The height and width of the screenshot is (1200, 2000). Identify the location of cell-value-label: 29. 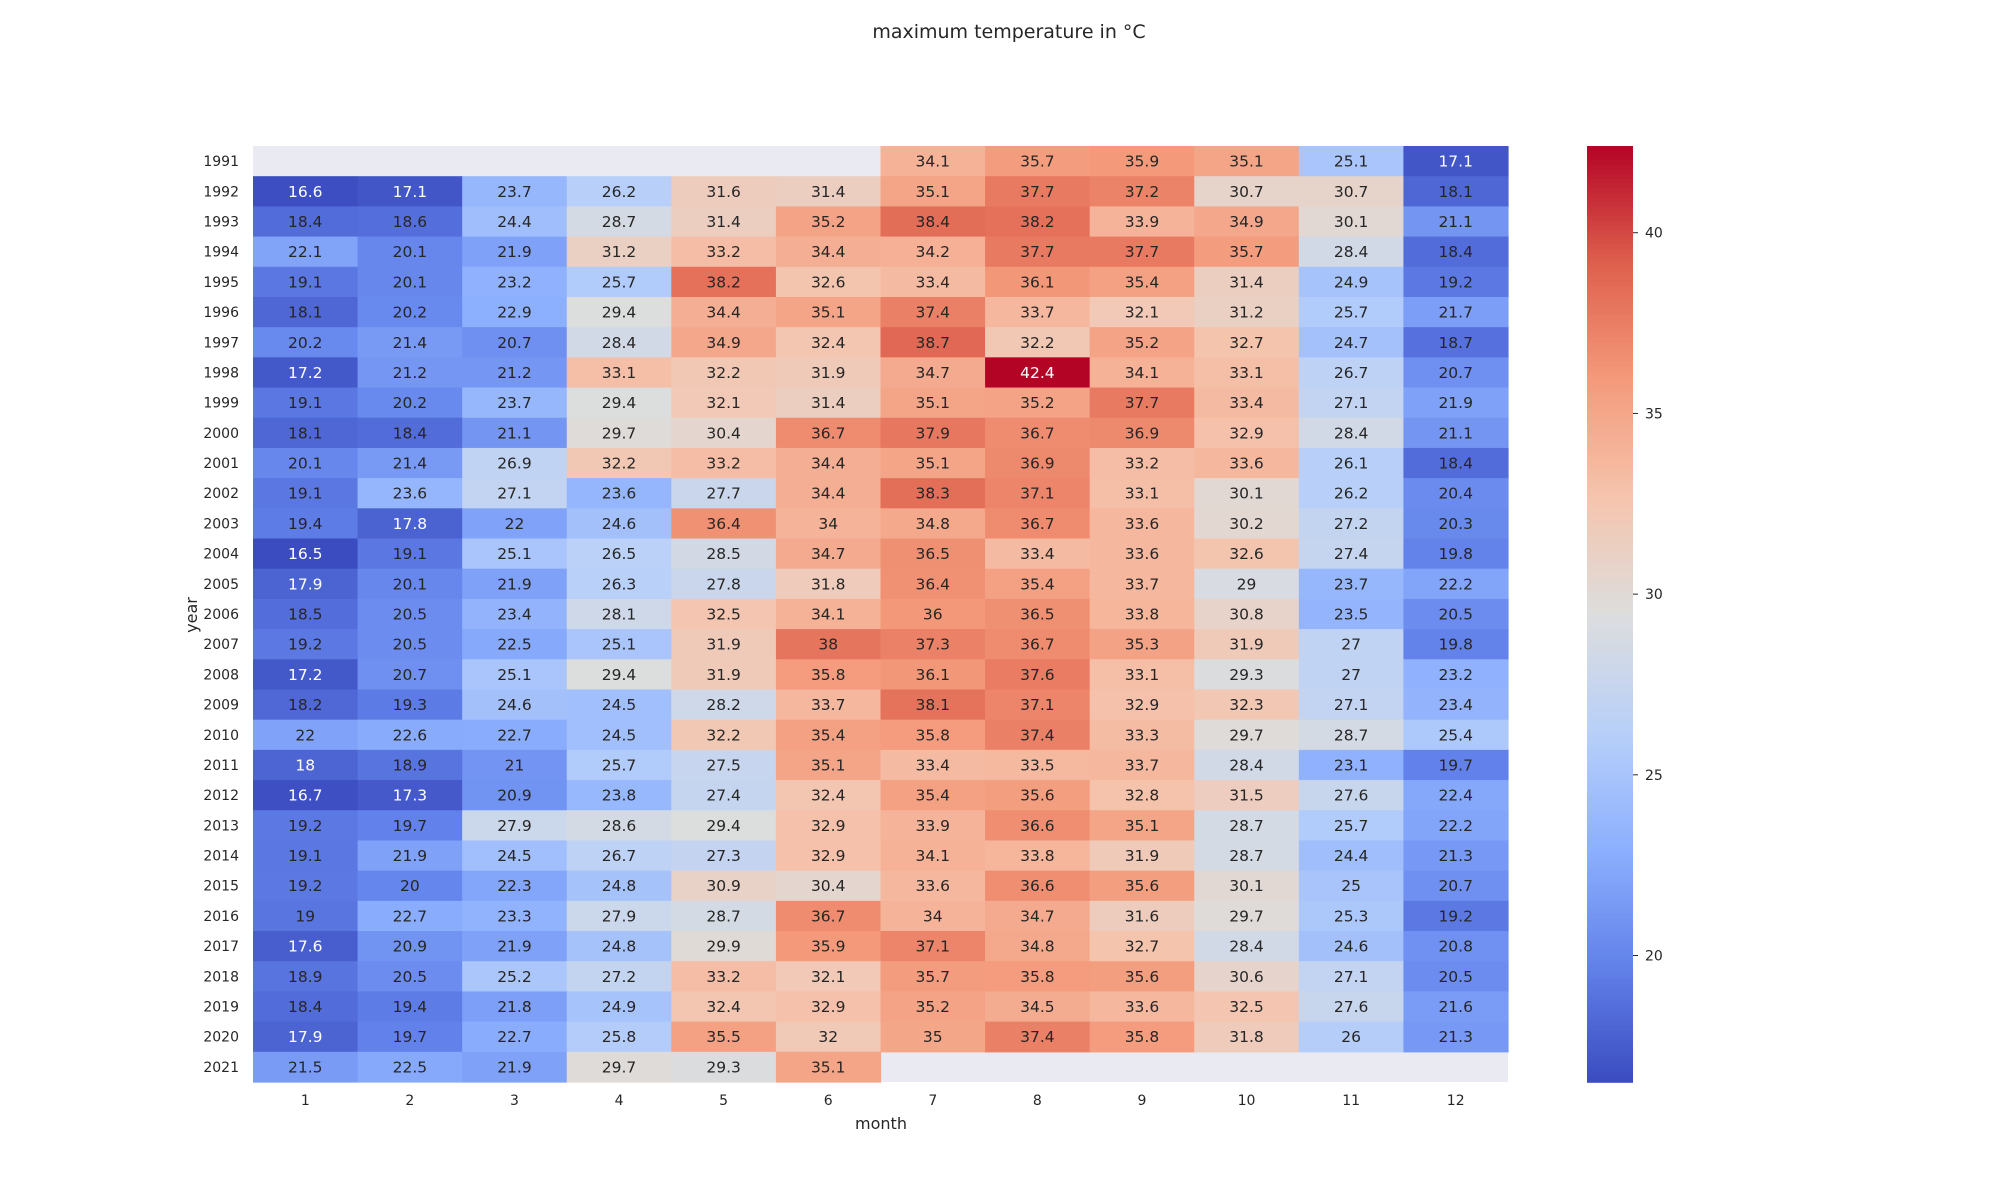
(1247, 584).